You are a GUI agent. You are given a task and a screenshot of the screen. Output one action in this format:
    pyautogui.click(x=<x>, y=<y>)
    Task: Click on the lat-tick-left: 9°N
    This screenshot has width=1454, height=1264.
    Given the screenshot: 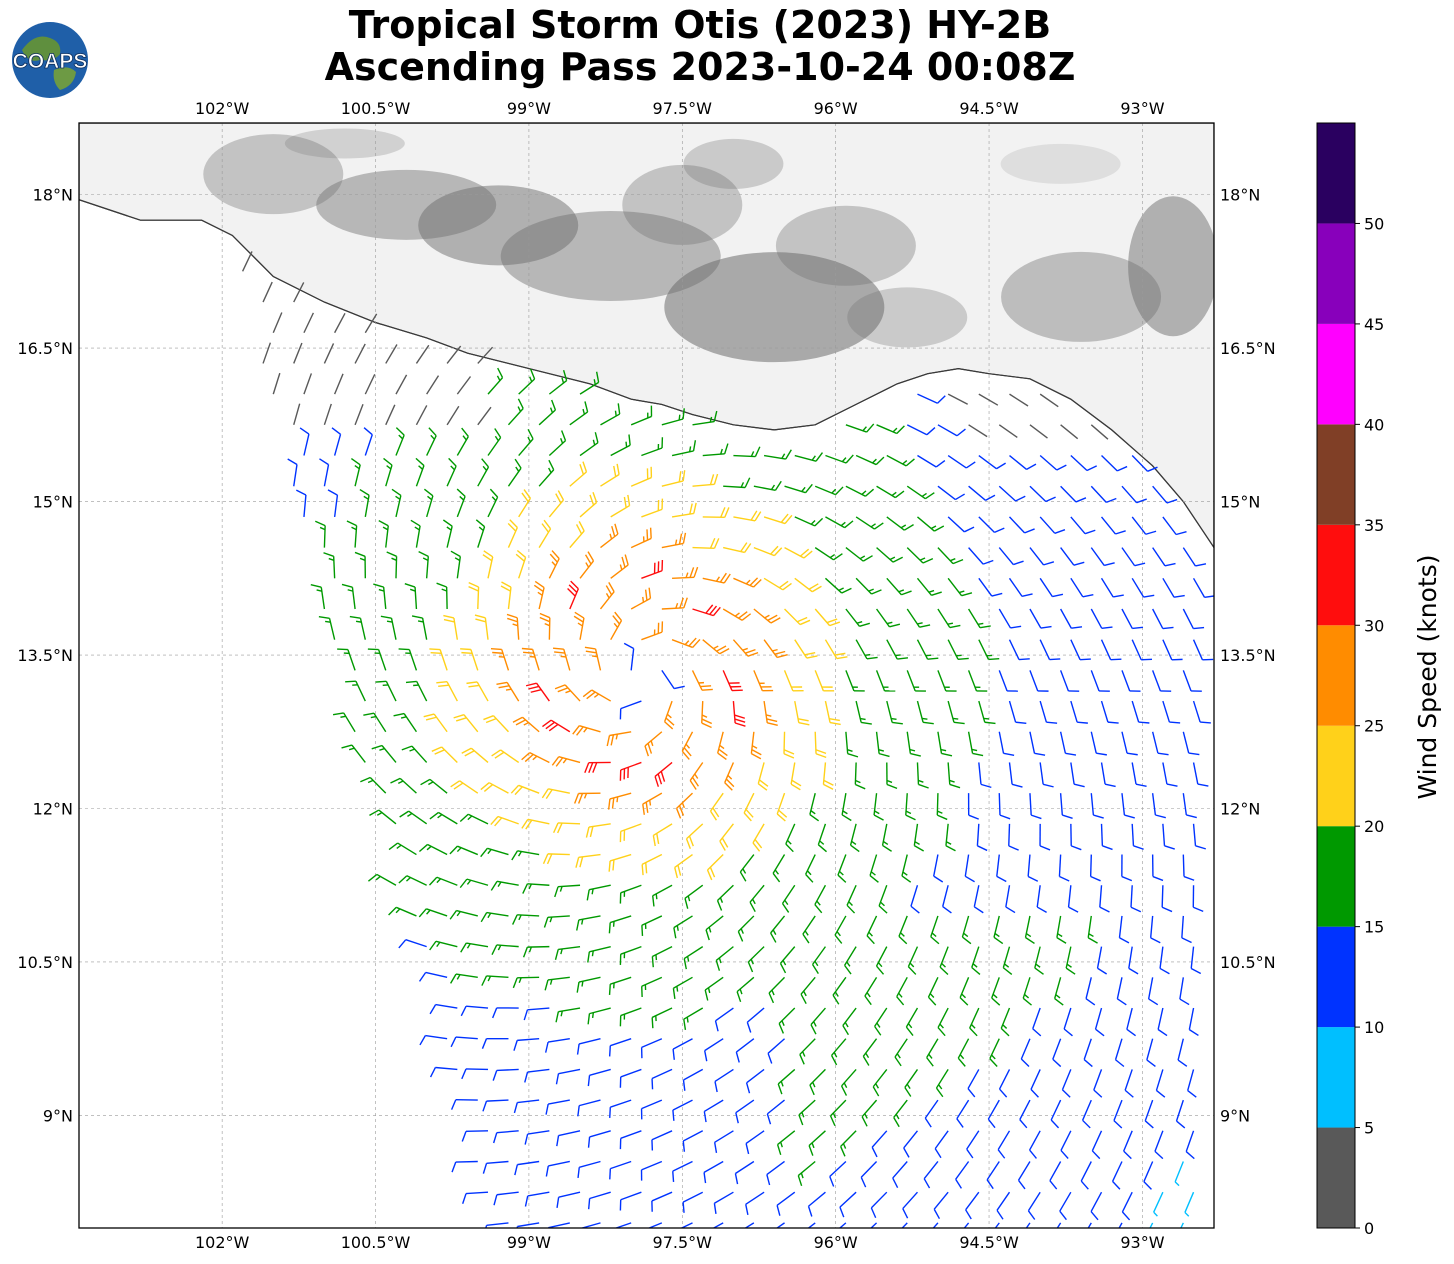 What is the action you would take?
    pyautogui.click(x=58, y=1115)
    